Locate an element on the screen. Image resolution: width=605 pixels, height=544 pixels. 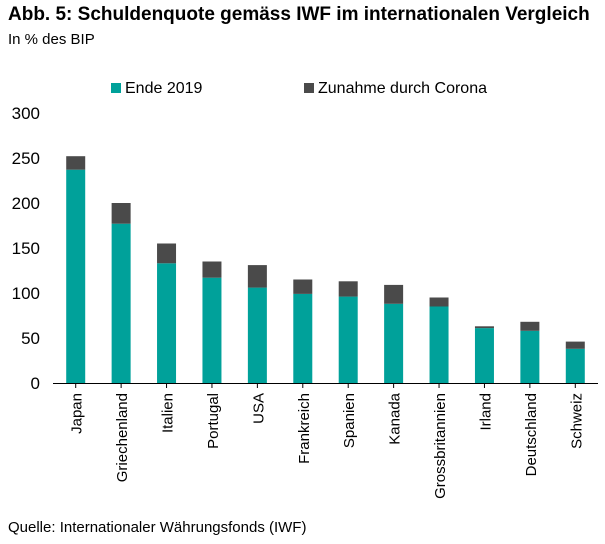
x-tick-label: Portugal is located at coordinates (213, 421).